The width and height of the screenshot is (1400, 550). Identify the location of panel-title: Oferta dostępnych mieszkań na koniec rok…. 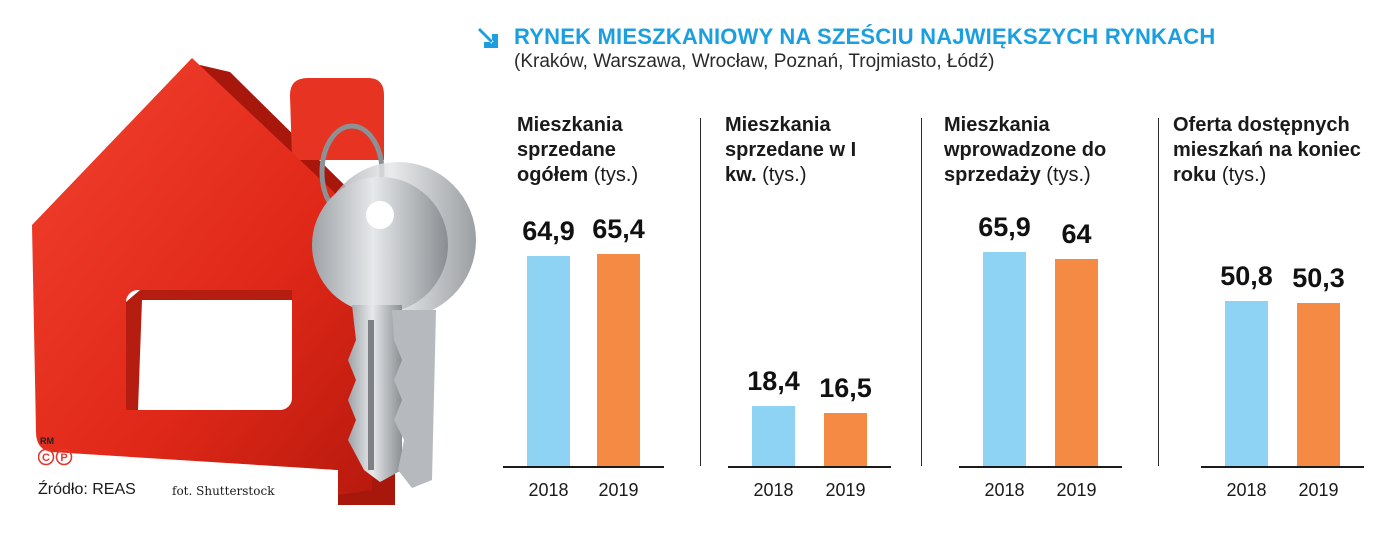
(1280, 150).